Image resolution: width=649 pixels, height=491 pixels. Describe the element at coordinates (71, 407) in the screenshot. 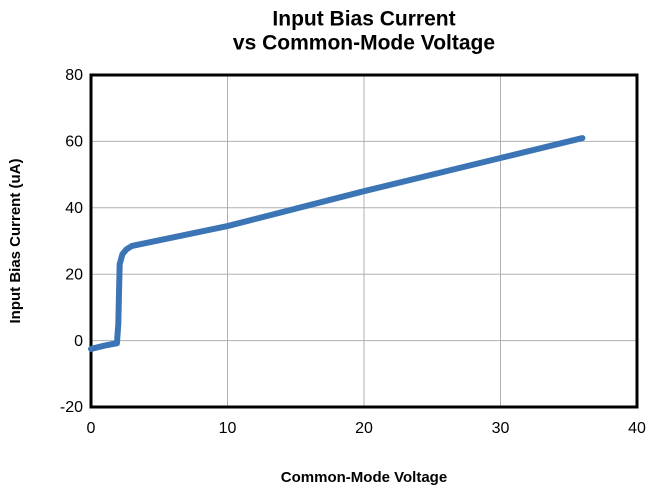

I see `y-tick-label: -20` at that location.